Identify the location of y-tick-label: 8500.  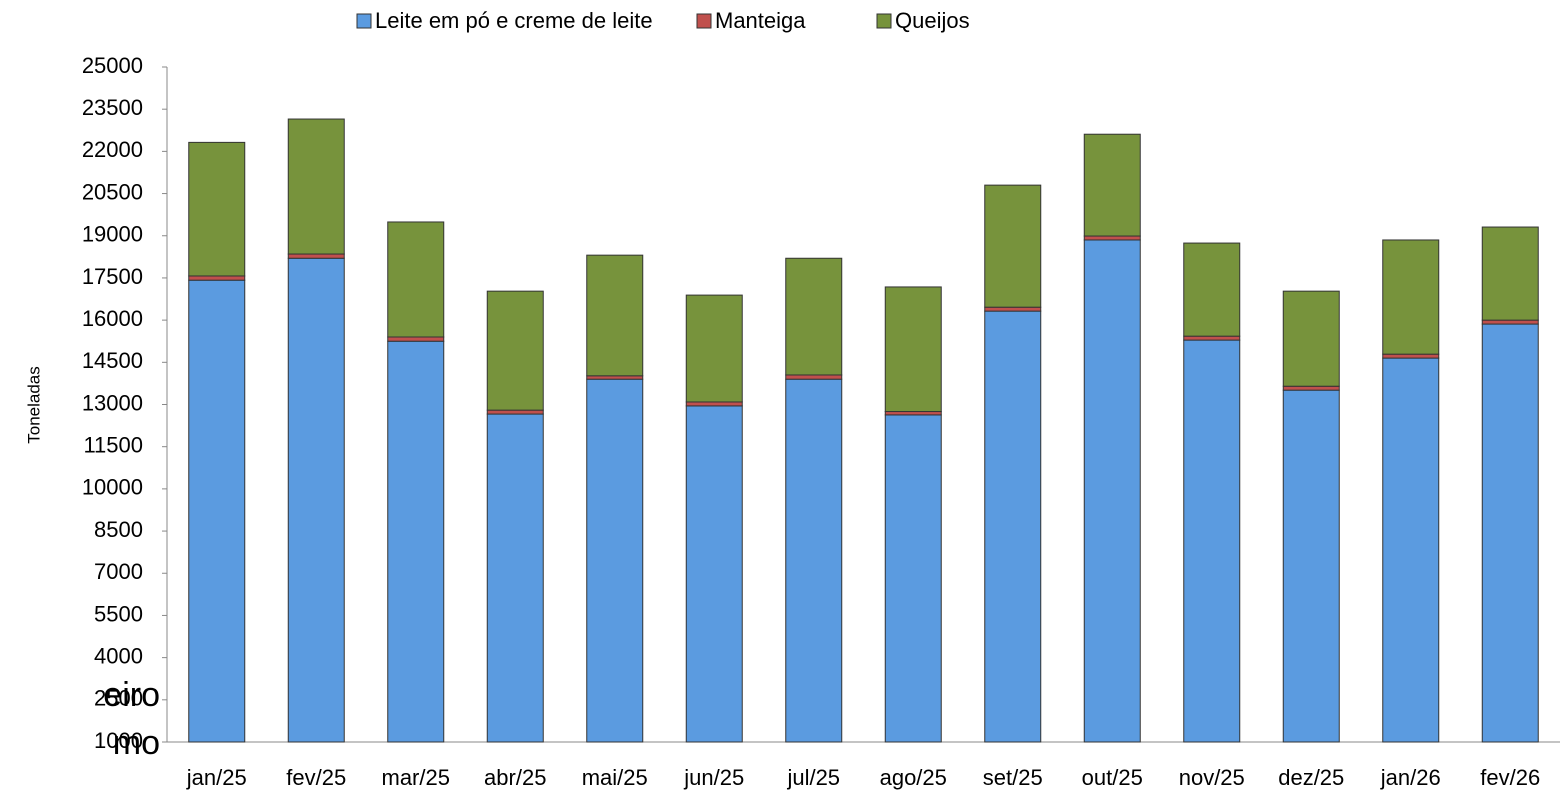
(118, 529).